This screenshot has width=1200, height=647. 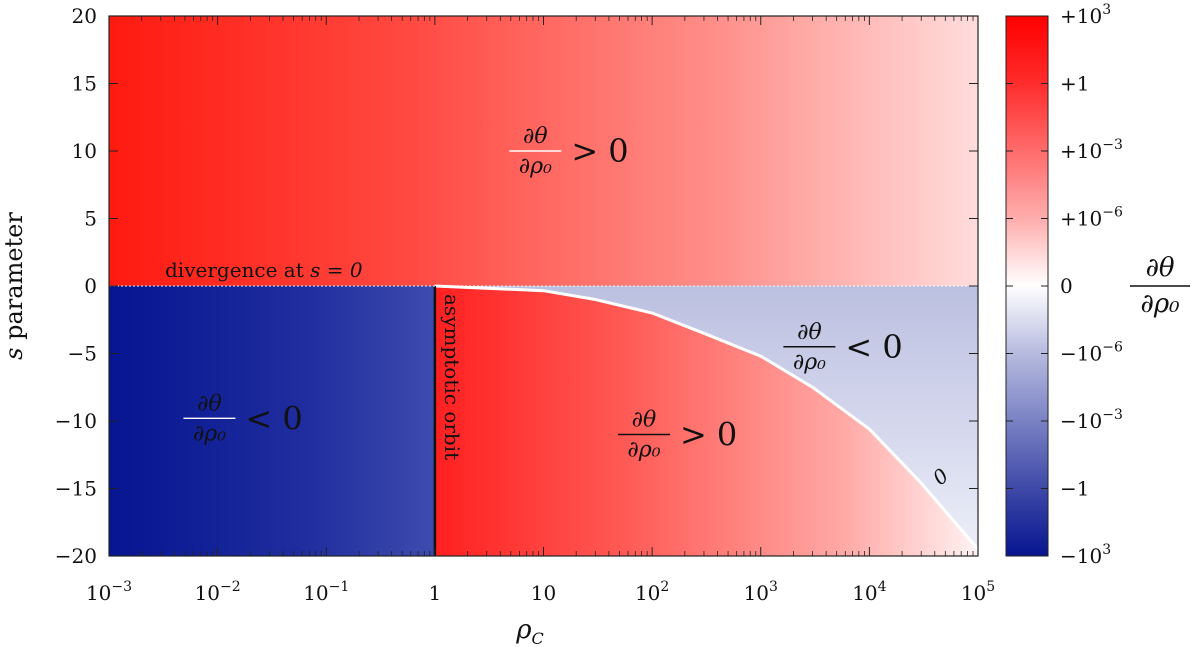 I want to click on colorbar-tick-label: +1, so click(x=1075, y=84).